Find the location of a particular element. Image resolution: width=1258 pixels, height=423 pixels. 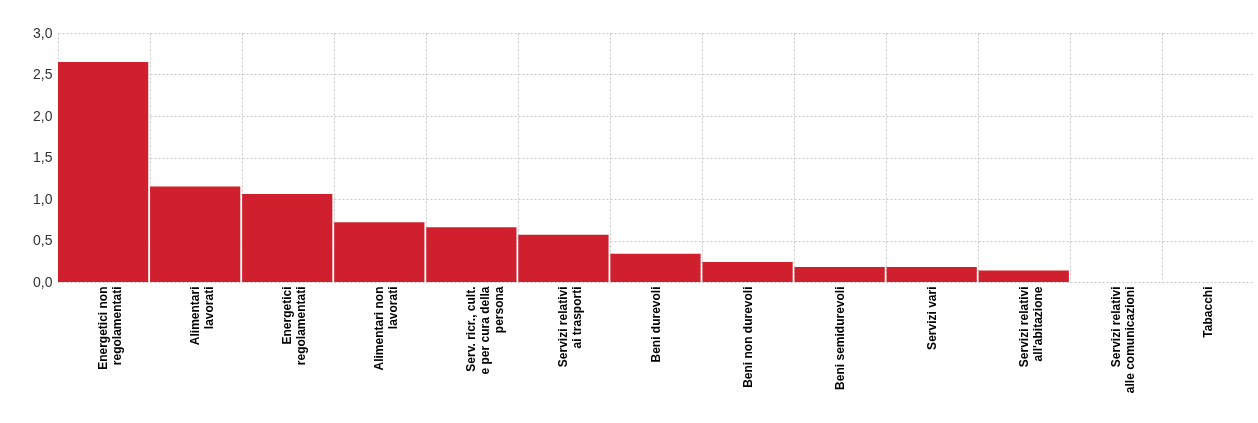

y-tick-label: 1,0 is located at coordinates (43, 198).